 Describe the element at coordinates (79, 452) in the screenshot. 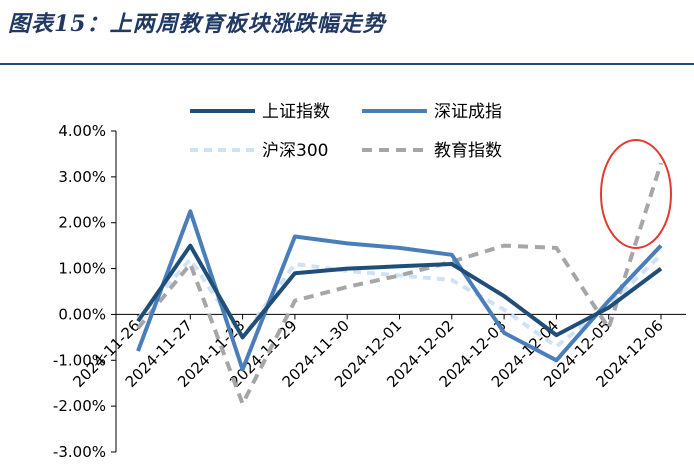

I see `y-tick-label: -3.00%` at that location.